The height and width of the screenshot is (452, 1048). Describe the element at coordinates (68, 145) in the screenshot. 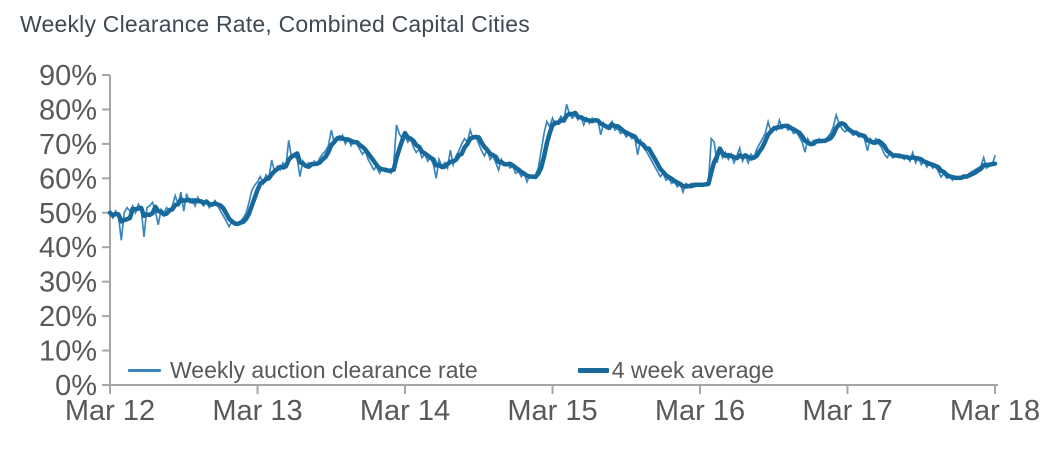

I see `y-tick-label: 70%` at that location.